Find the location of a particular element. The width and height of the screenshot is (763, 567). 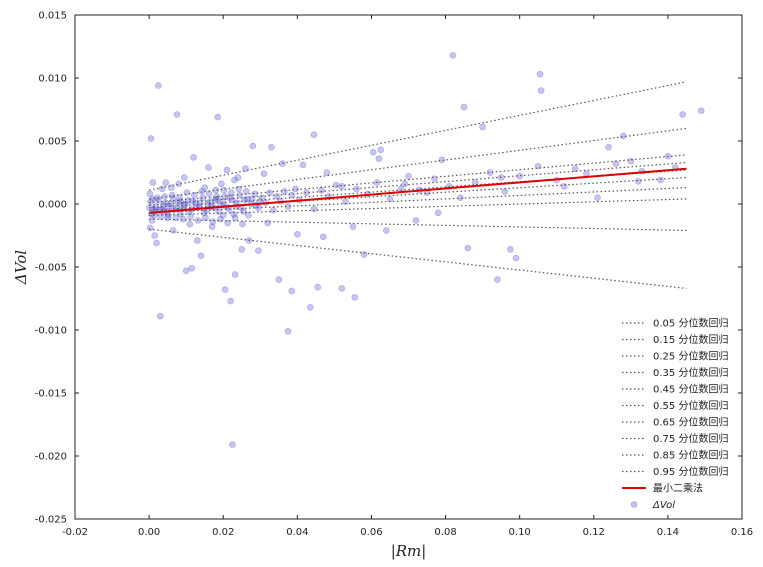

x-tick-label: 0.02 is located at coordinates (223, 532).